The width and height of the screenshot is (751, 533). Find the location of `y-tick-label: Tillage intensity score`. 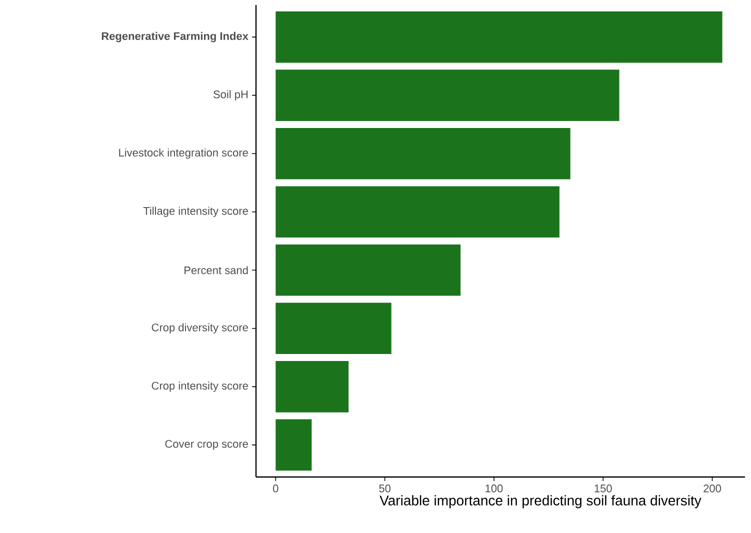

y-tick-label: Tillage intensity score is located at coordinates (195, 211).